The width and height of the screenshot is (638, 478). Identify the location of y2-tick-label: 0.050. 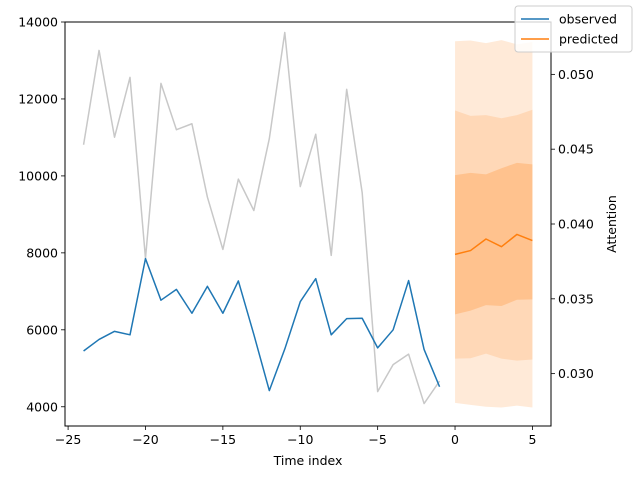
(576, 74).